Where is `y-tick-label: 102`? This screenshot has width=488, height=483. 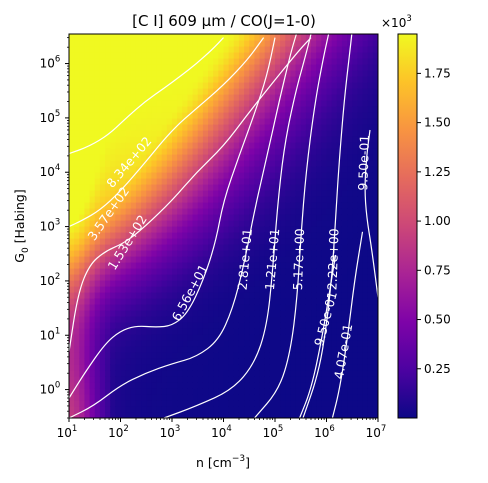
y-tick-label: 102 is located at coordinates (50, 280).